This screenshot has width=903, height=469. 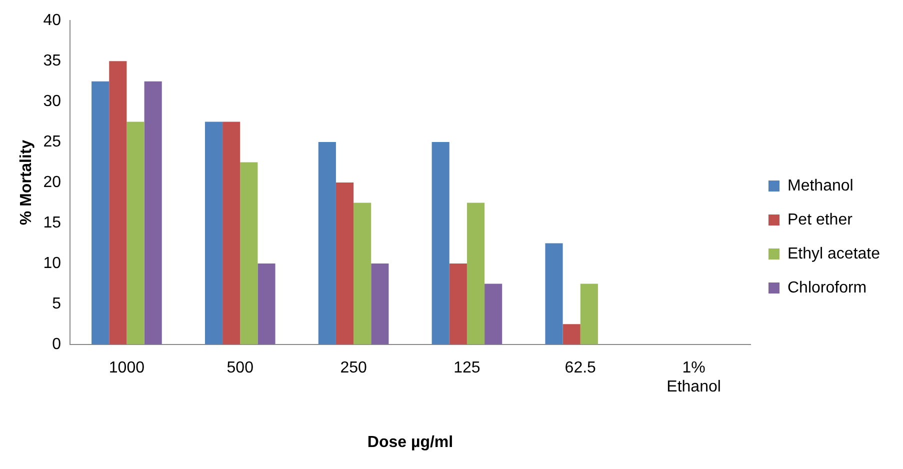 What do you see at coordinates (410, 442) in the screenshot?
I see `x-axis-title: Dose µg/ml` at bounding box center [410, 442].